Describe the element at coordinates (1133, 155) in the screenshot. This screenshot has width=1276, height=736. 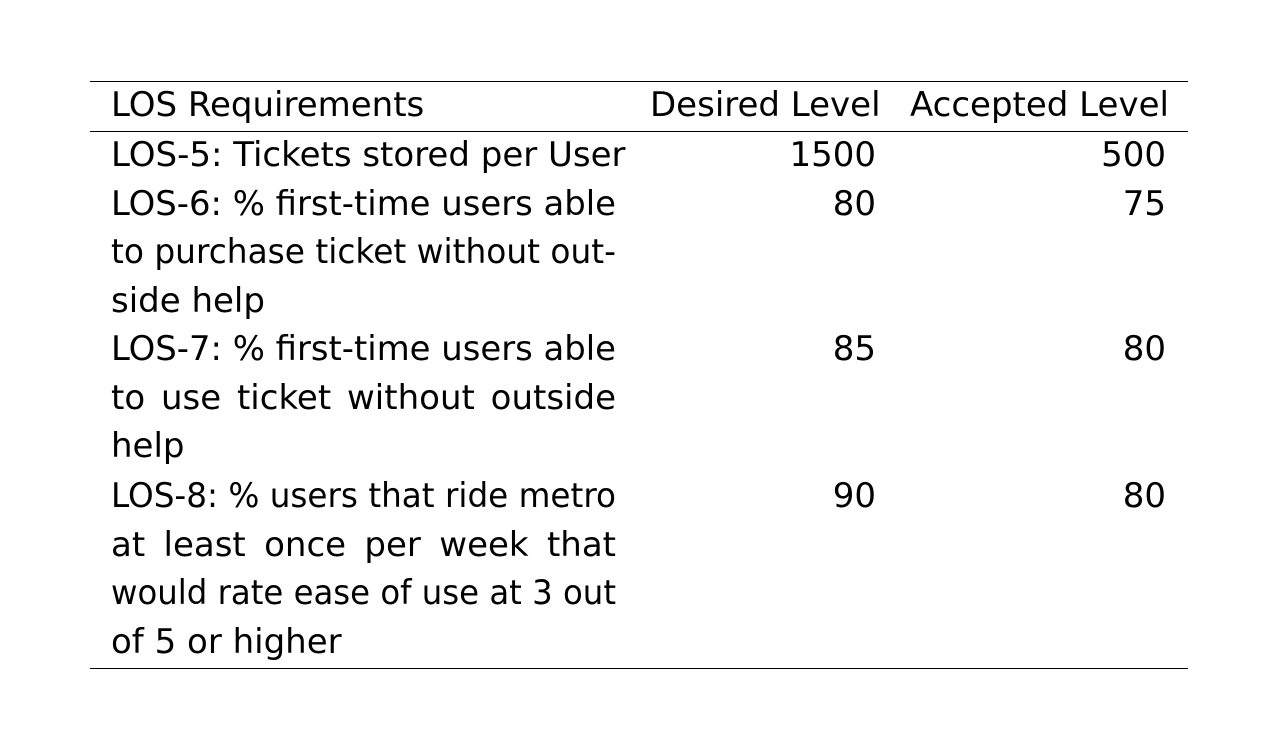
I see `table-row-accepted: 500` at that location.